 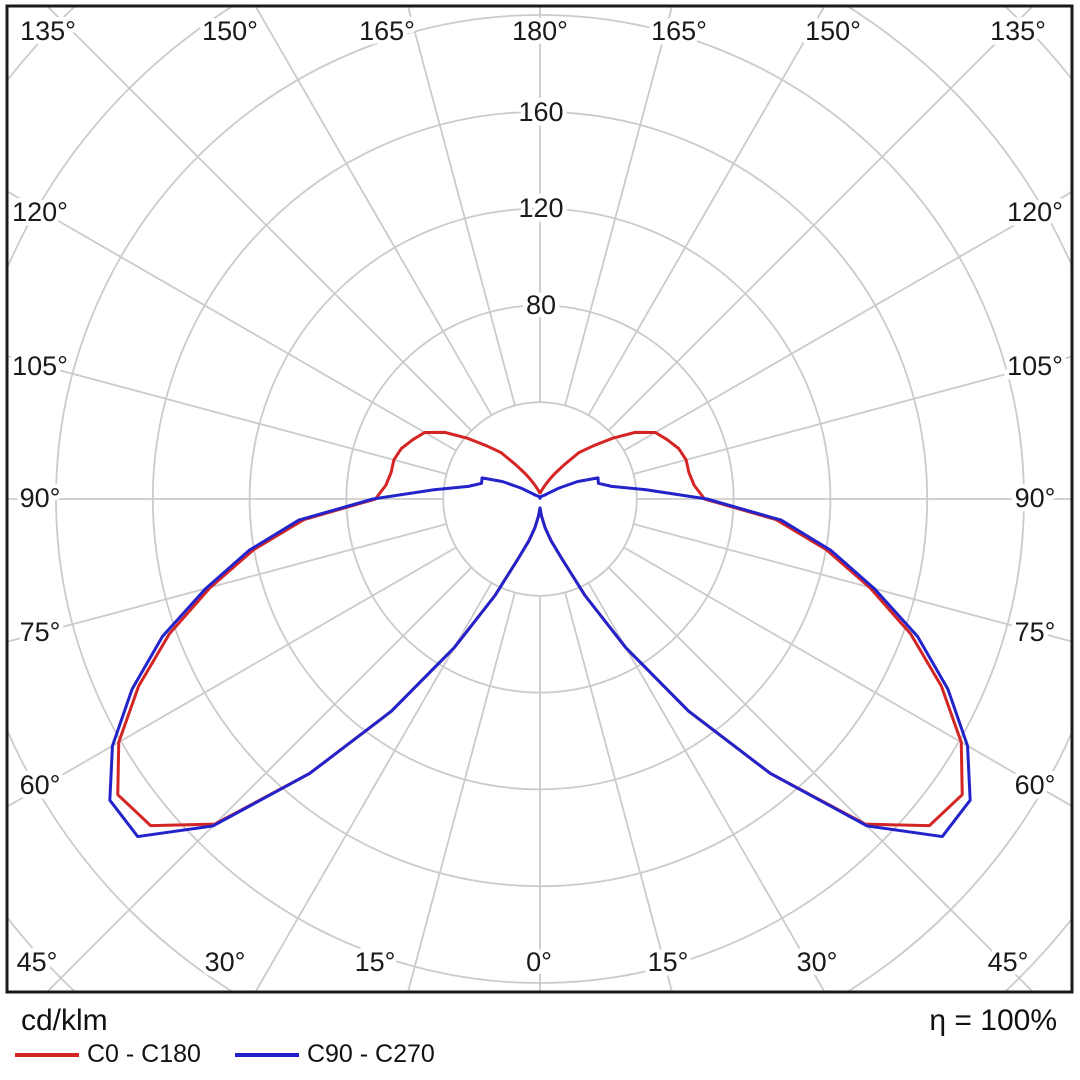 I want to click on legend-line-blue, so click(x=266, y=1054).